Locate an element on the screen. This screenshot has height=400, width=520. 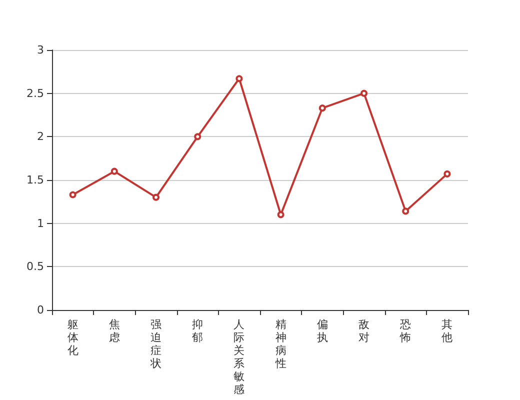
x-tick-label: 躯体化 is located at coordinates (72, 337).